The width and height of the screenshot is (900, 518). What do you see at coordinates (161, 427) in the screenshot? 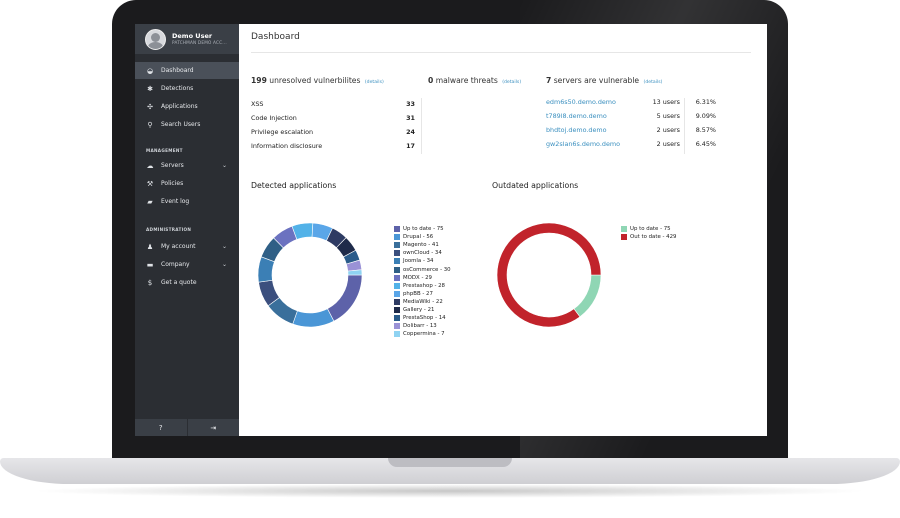
I see `help-button: ?` at bounding box center [161, 427].